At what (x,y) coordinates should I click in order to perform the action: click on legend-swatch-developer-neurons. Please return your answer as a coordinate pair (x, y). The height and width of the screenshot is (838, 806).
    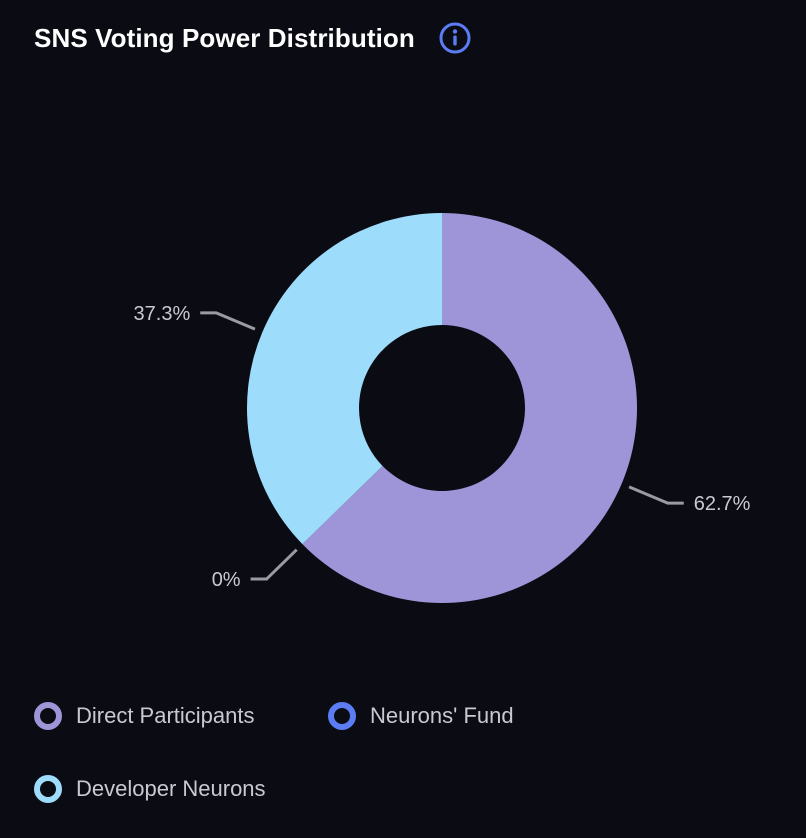
    Looking at the image, I should click on (48, 789).